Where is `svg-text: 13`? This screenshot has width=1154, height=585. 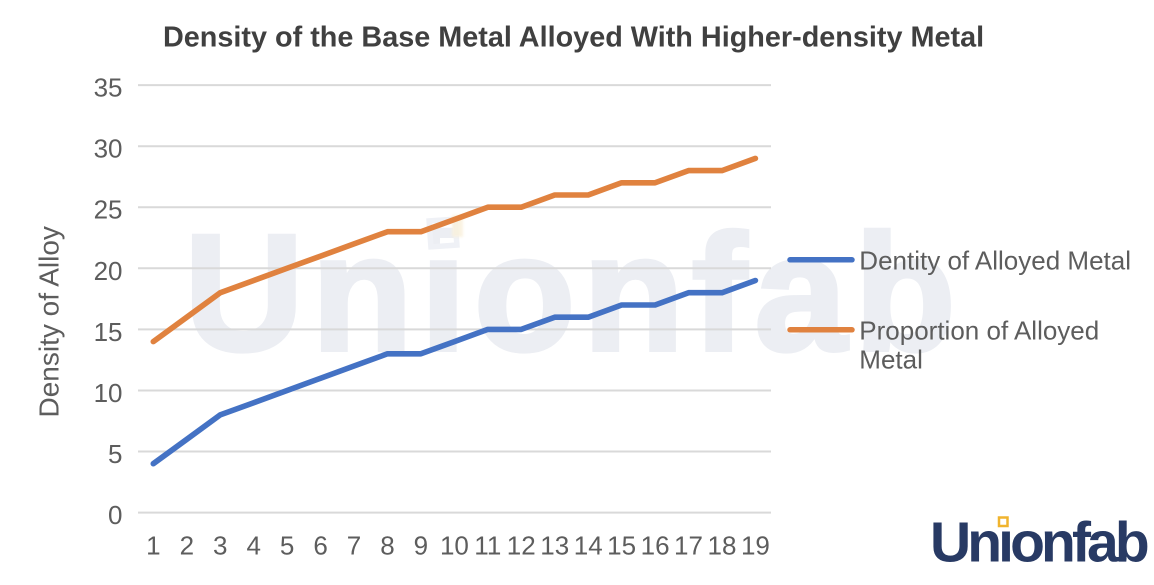
svg-text: 13 is located at coordinates (554, 546).